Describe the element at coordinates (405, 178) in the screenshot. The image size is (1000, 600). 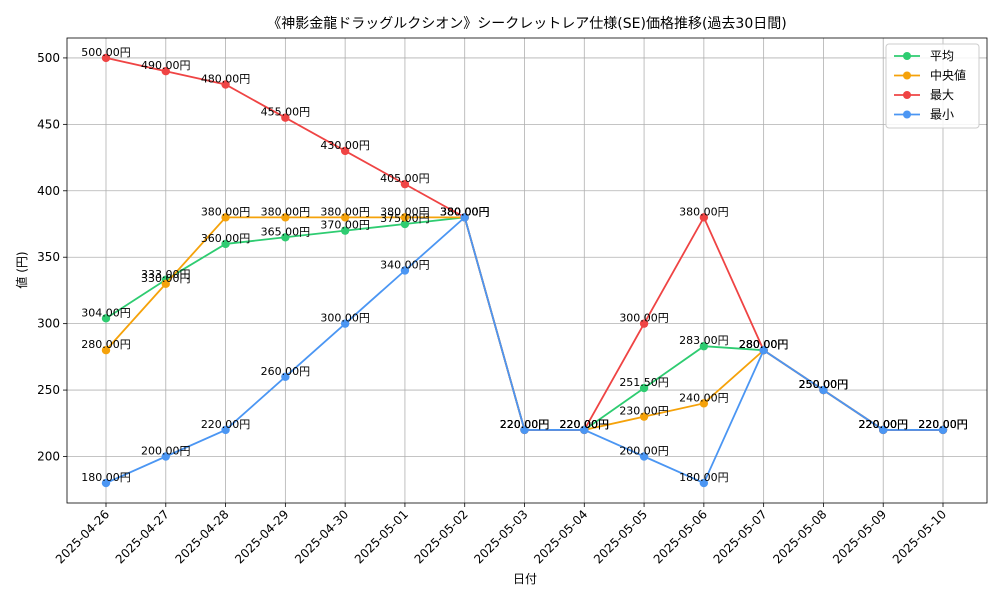
I see `data-label: 405.00円` at that location.